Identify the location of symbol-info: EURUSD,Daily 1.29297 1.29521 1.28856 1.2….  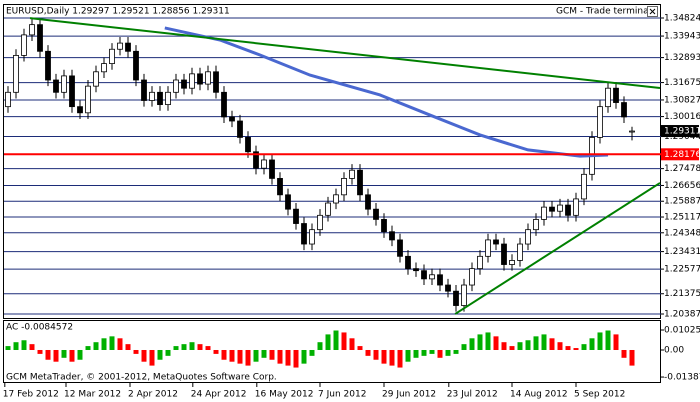
(118, 12).